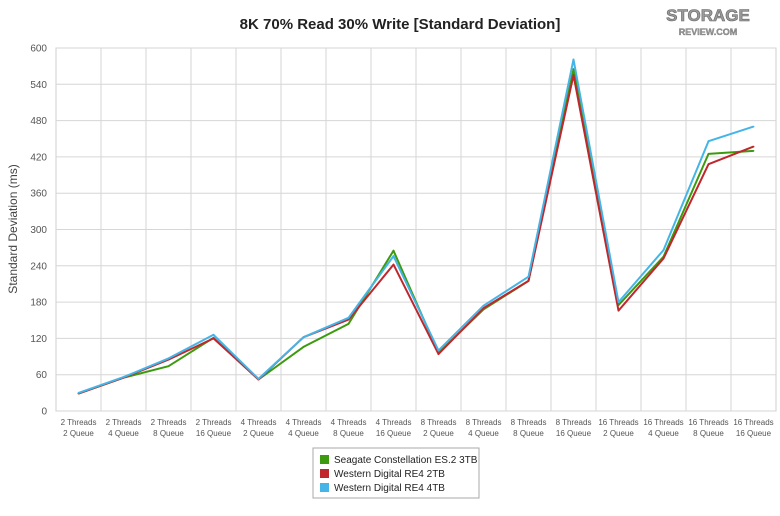  What do you see at coordinates (394, 428) in the screenshot?
I see `x-tick-label: 4 Threads 16 Queue` at bounding box center [394, 428].